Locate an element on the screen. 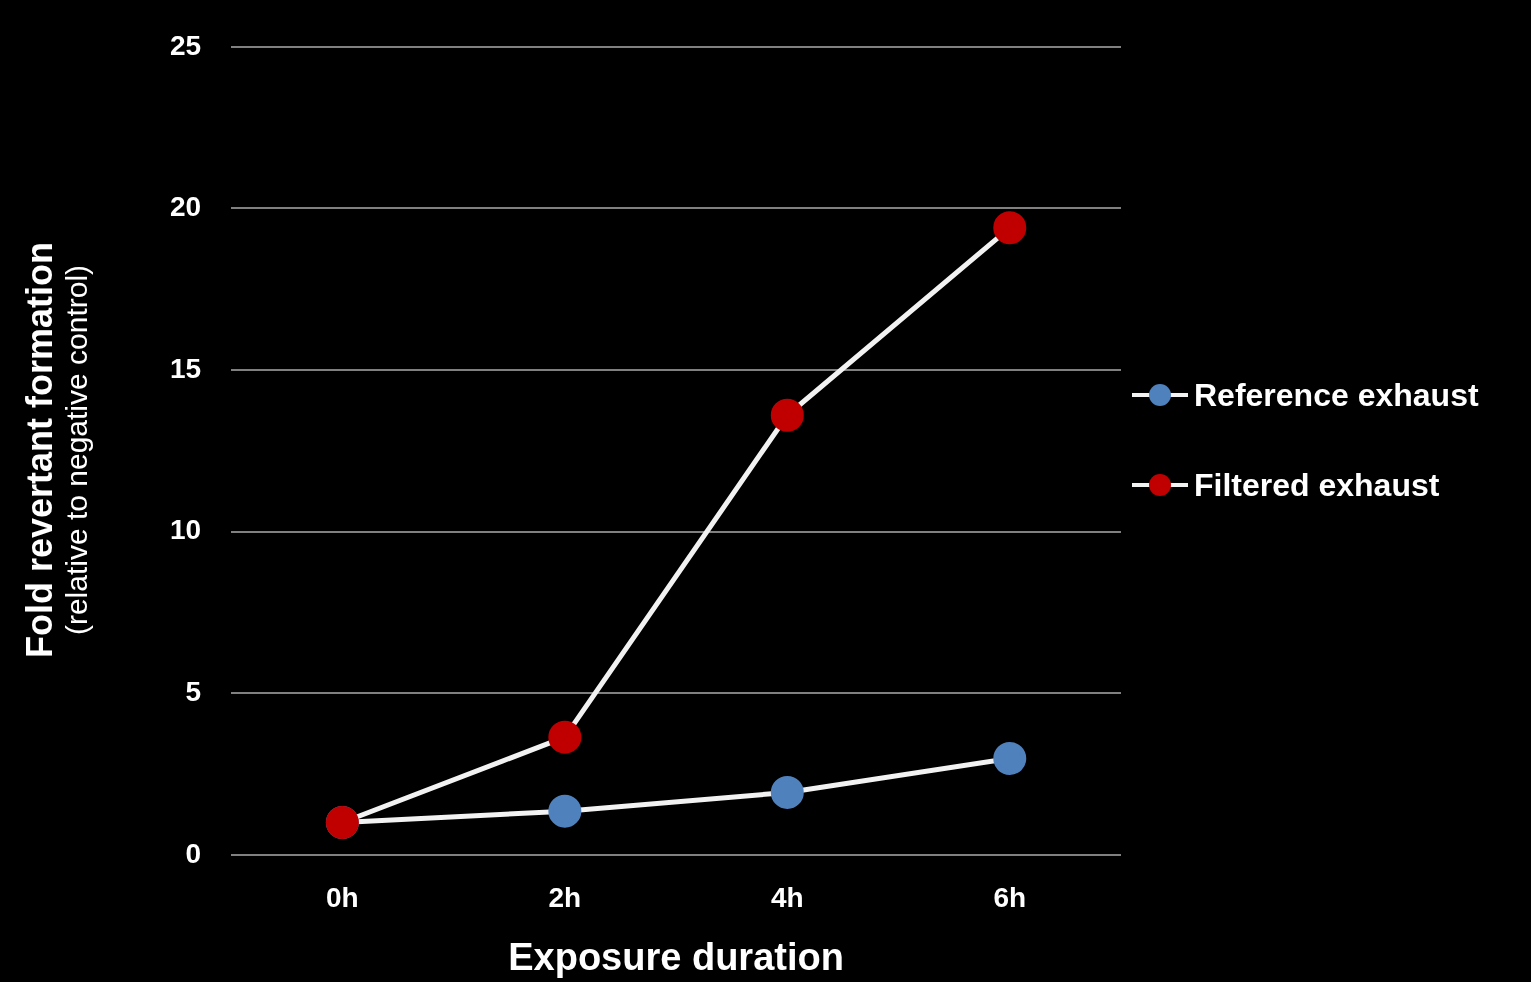  x-tick-label: 2h is located at coordinates (565, 898).